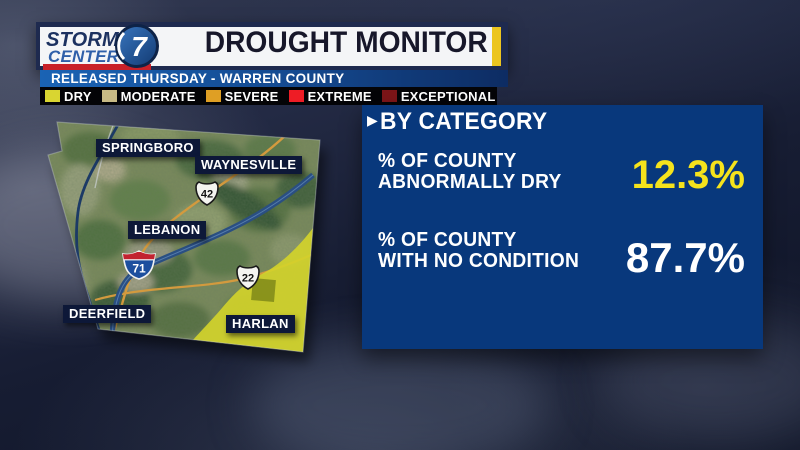 The width and height of the screenshot is (800, 450). I want to click on legend-item: EXCEPTIONAL, so click(438, 96).